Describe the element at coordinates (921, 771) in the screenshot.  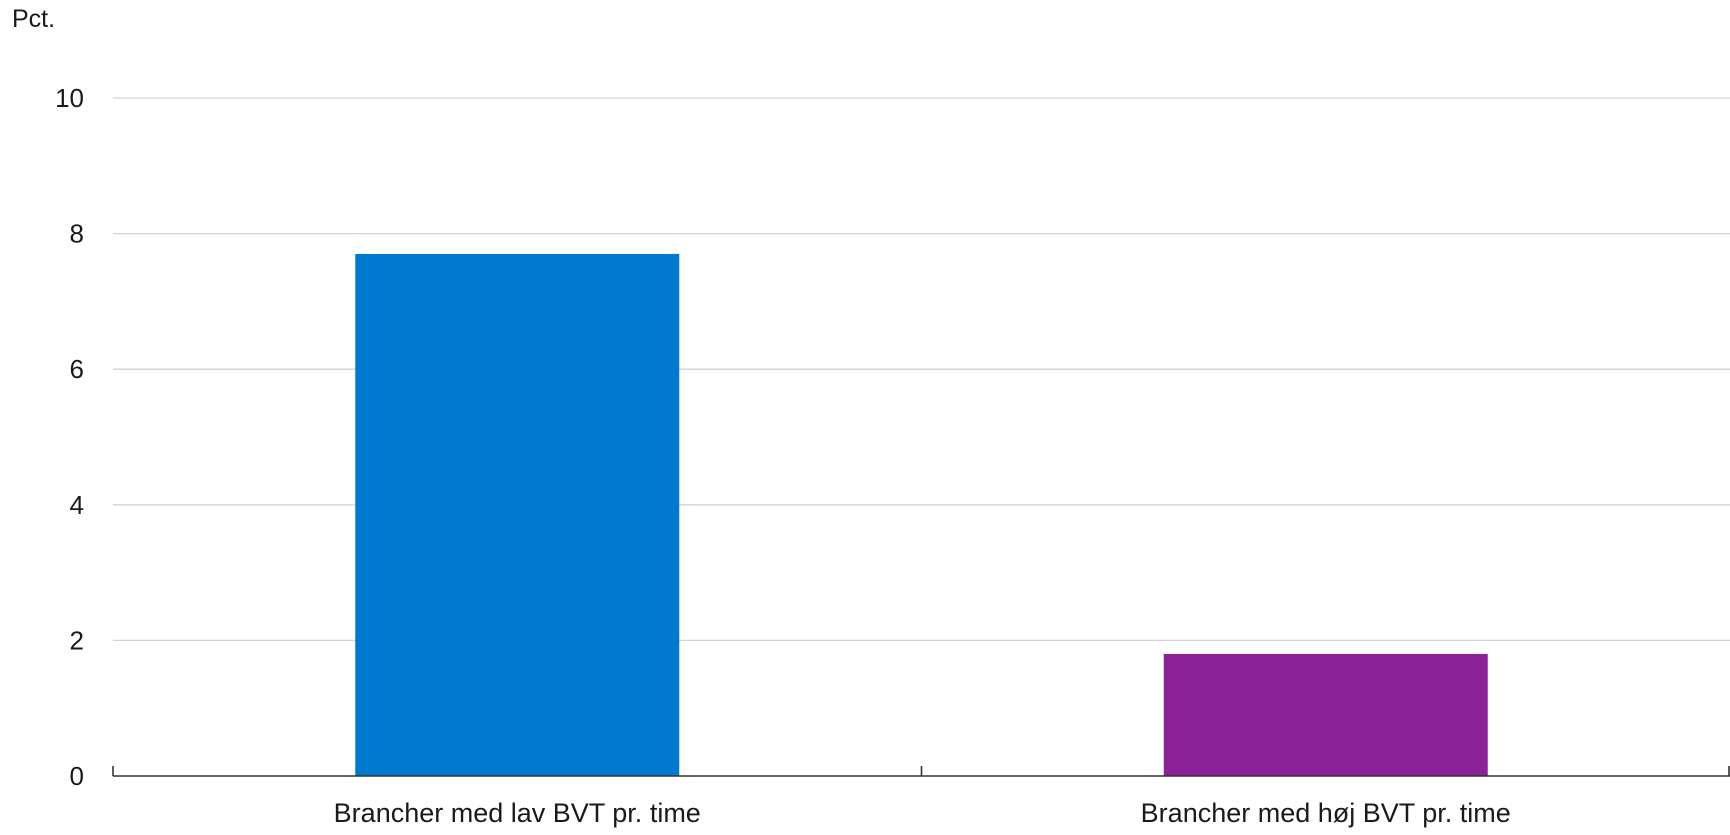
I see `x-axis` at that location.